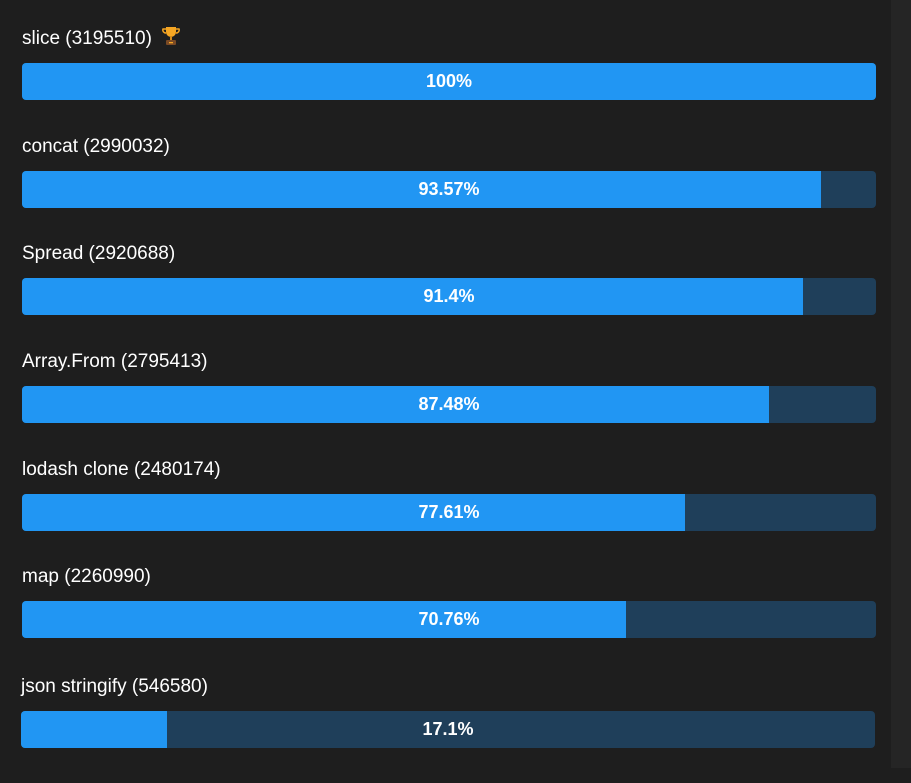 The width and height of the screenshot is (911, 783). What do you see at coordinates (87, 38) in the screenshot?
I see `result-label: slice (3195510)` at bounding box center [87, 38].